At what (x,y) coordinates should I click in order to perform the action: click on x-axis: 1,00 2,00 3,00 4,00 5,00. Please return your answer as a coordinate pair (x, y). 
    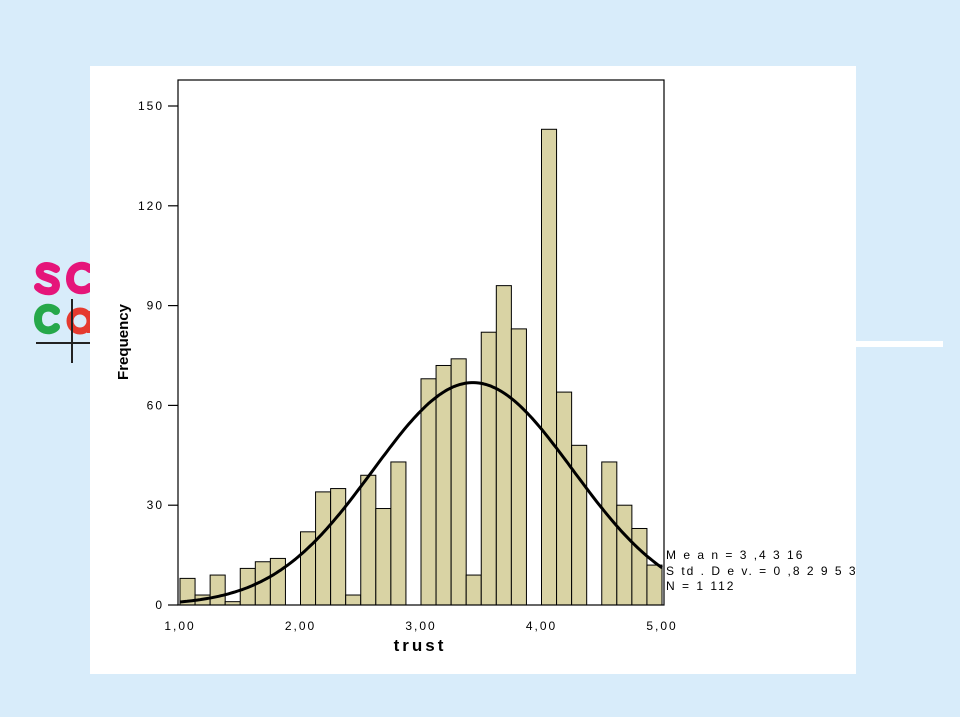
    Looking at the image, I should click on (420, 626).